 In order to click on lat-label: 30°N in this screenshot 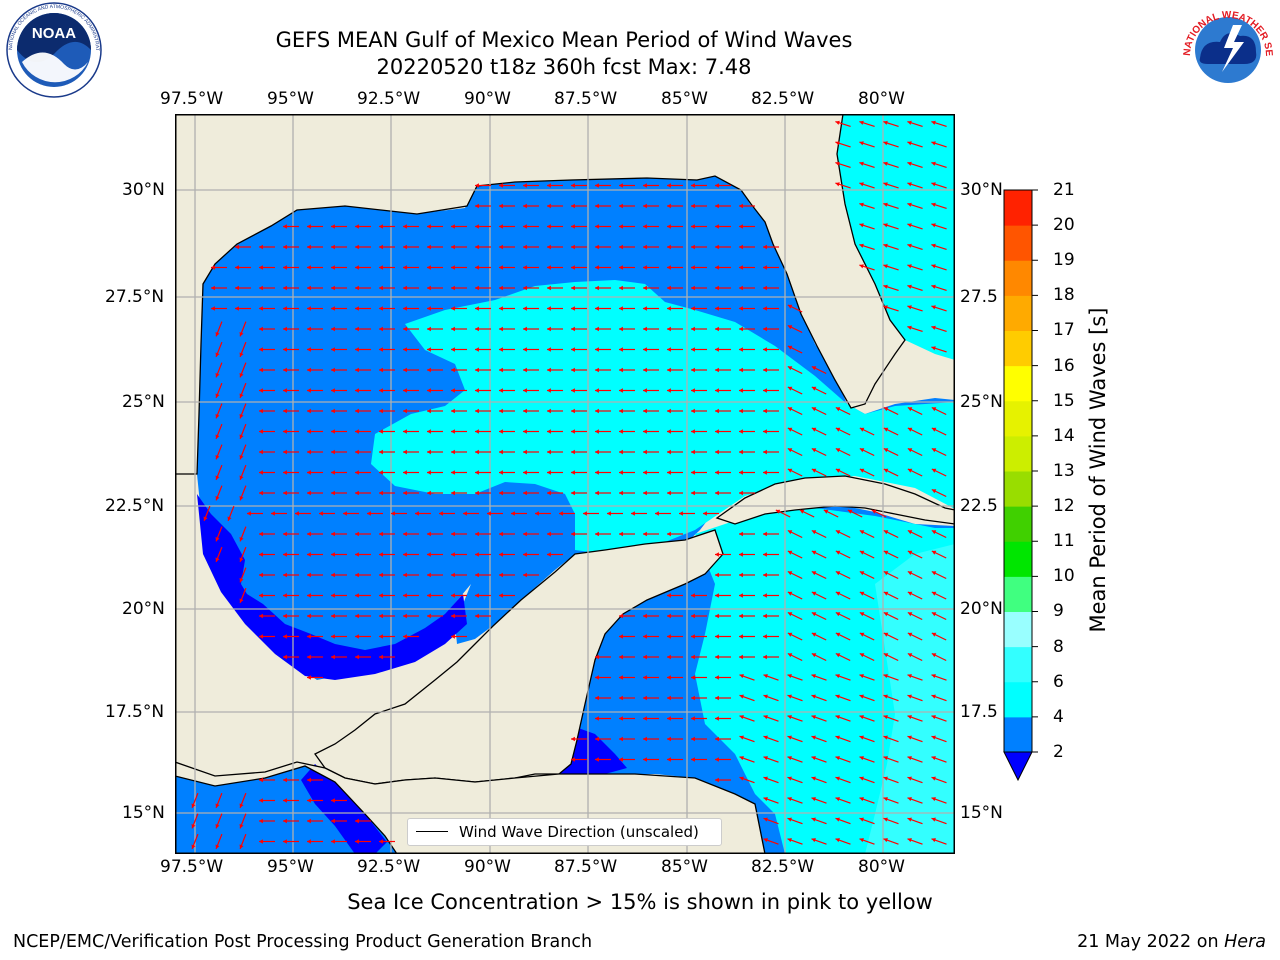, I will do `click(143, 190)`.